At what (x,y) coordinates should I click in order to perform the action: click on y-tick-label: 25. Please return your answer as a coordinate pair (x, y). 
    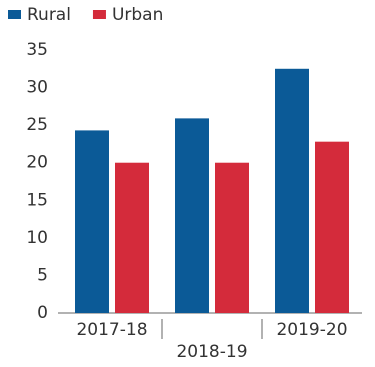
    Looking at the image, I should click on (37, 125).